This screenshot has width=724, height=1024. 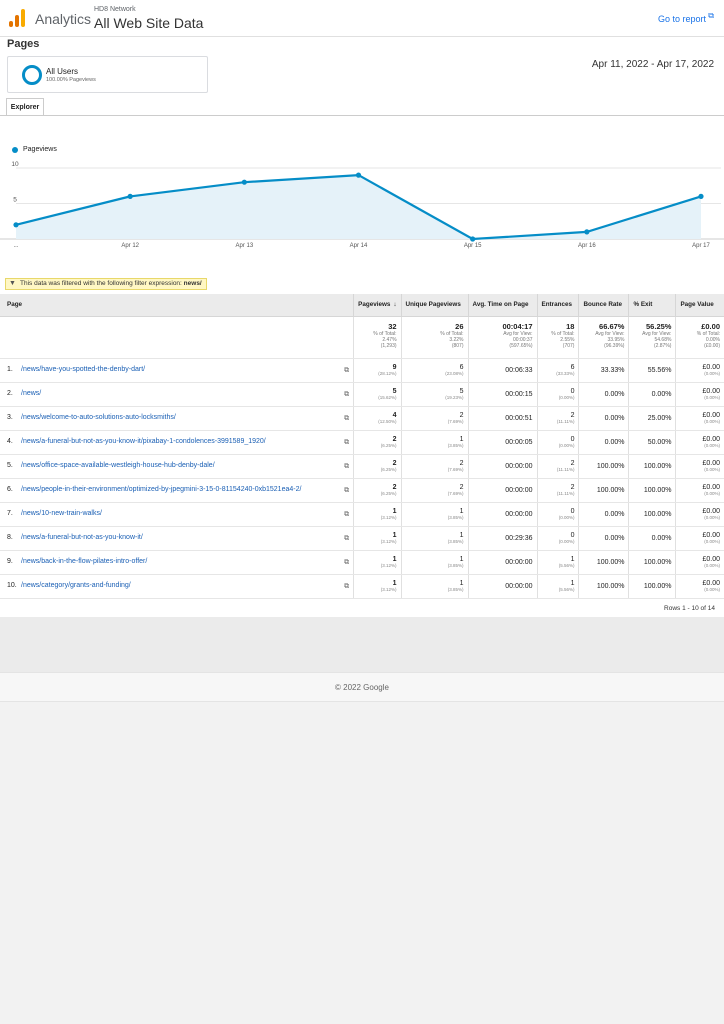 I want to click on total-cell: 26% of Total: 3.22% (807), so click(x=434, y=337).